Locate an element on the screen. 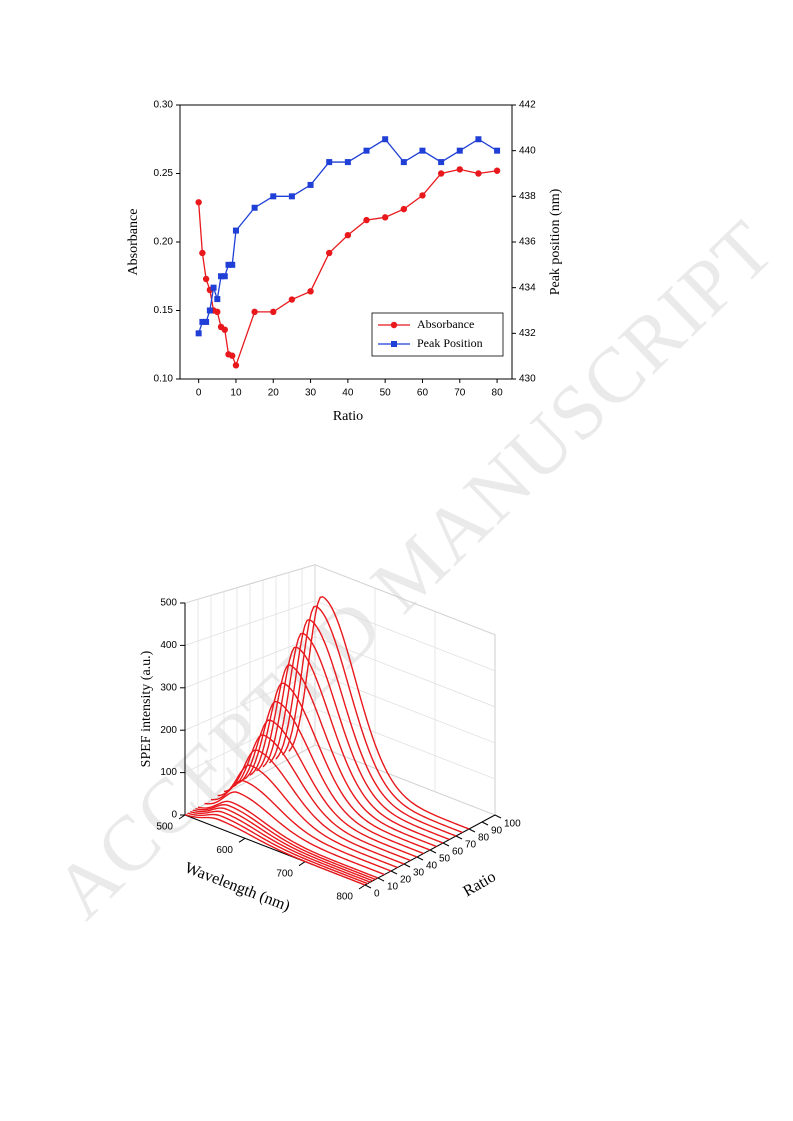  x-tick-label: 70 is located at coordinates (460, 393).